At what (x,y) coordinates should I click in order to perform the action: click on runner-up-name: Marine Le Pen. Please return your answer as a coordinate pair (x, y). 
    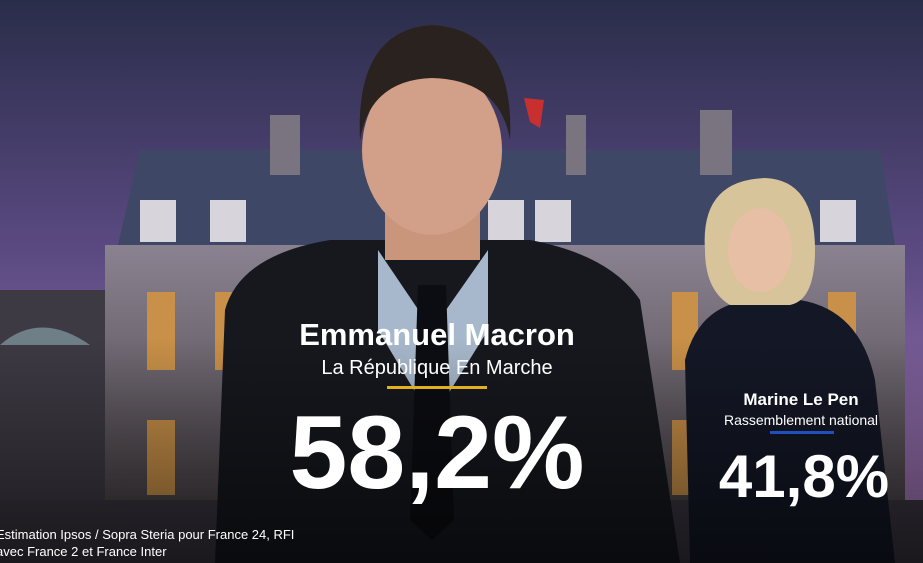
    Looking at the image, I should click on (800, 399).